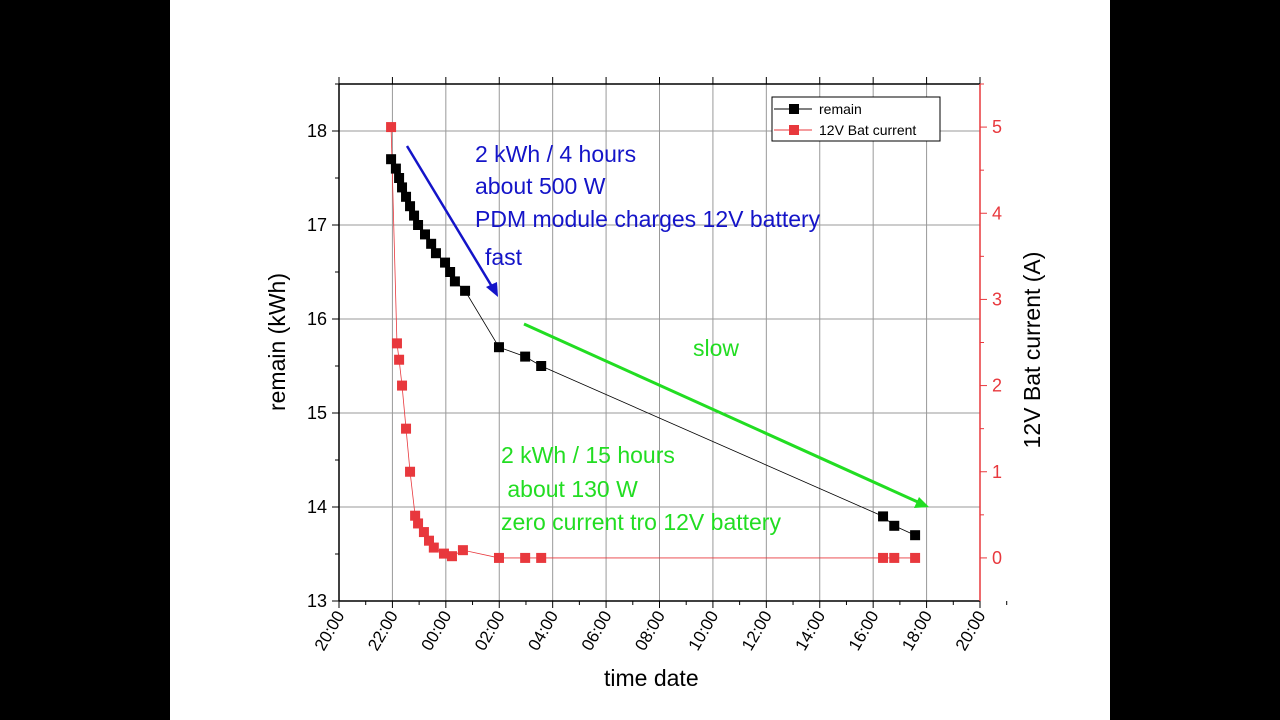 The width and height of the screenshot is (1280, 720). I want to click on x-tick-label: 04:00, so click(543, 631).